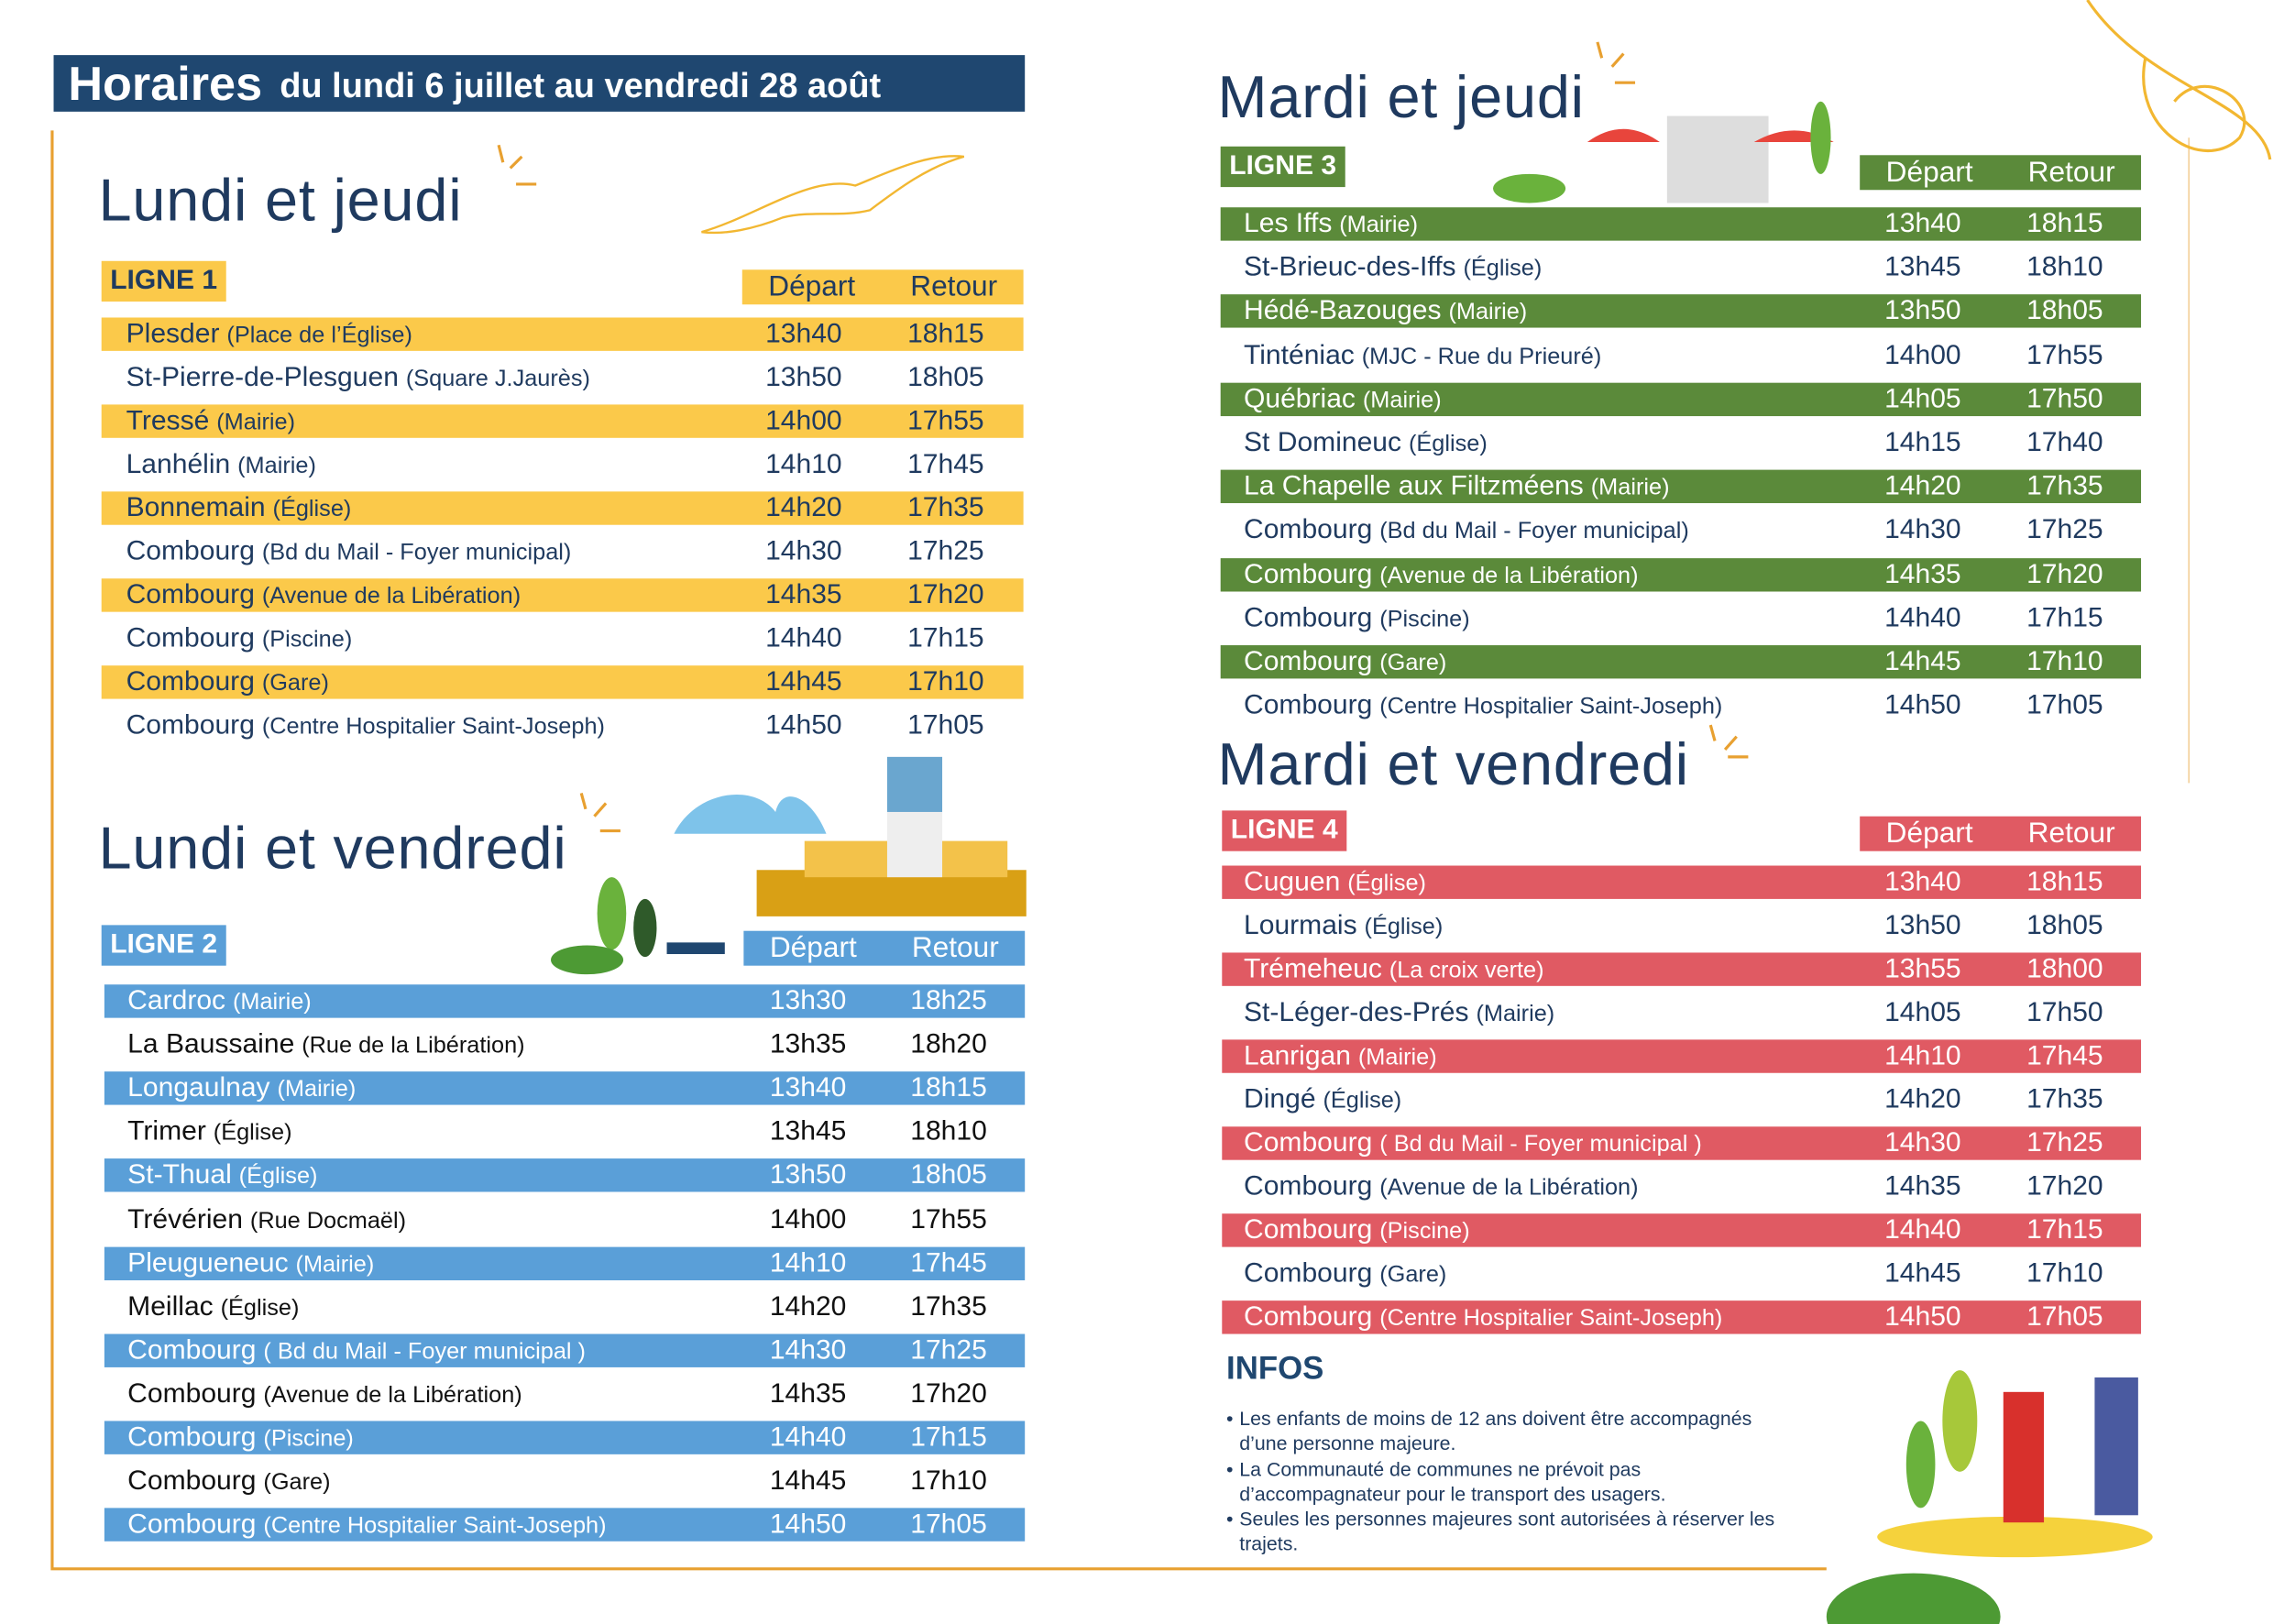 This screenshot has width=2273, height=1624. I want to click on stop: Les Iffs, so click(1288, 224).